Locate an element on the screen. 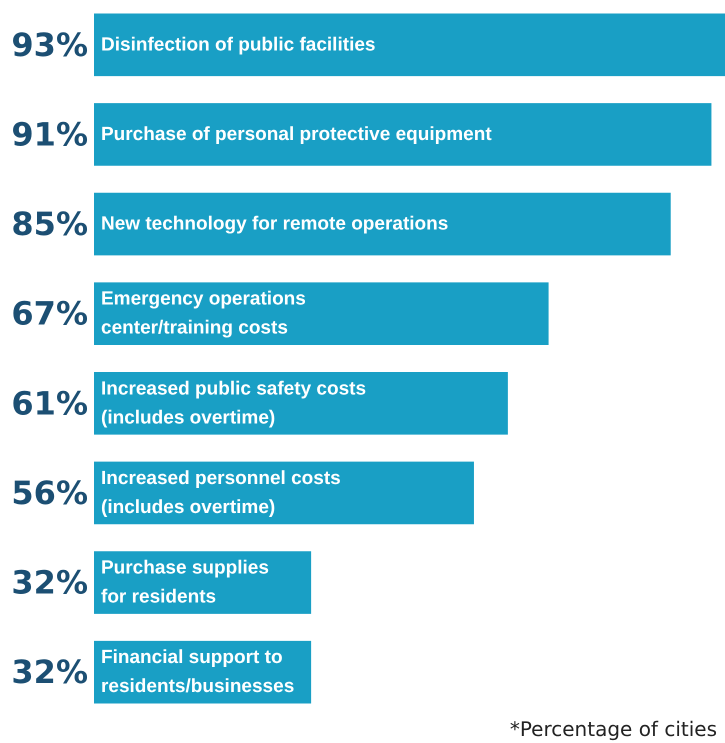  data-label: 85% is located at coordinates (49, 224).